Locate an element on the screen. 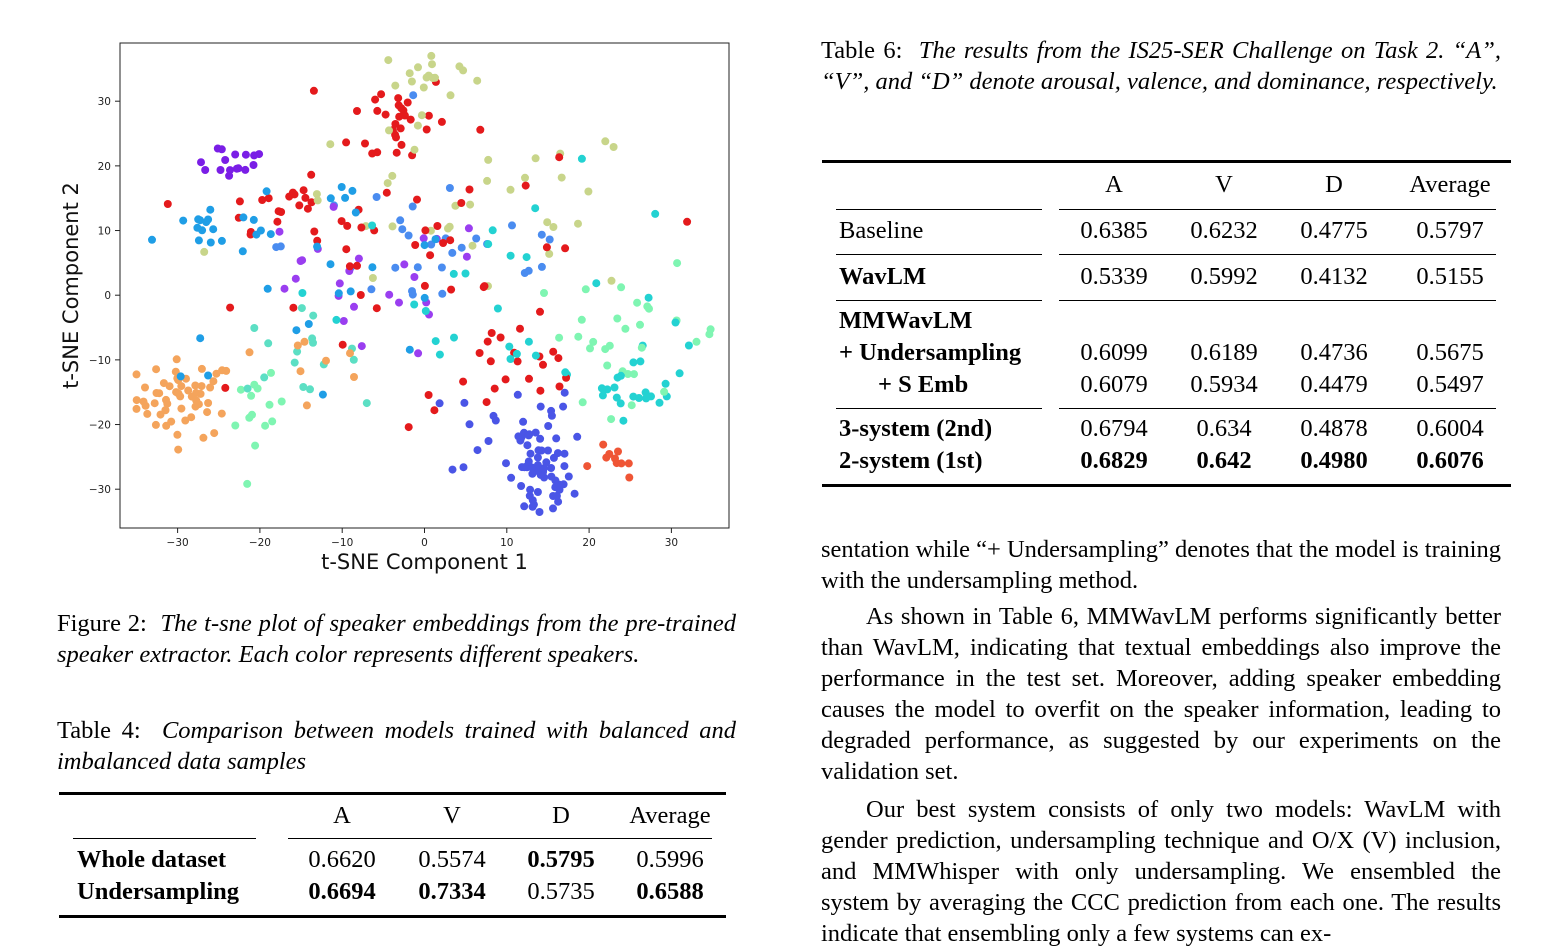 The height and width of the screenshot is (949, 1560). table-4-header-d: D is located at coordinates (561, 815).